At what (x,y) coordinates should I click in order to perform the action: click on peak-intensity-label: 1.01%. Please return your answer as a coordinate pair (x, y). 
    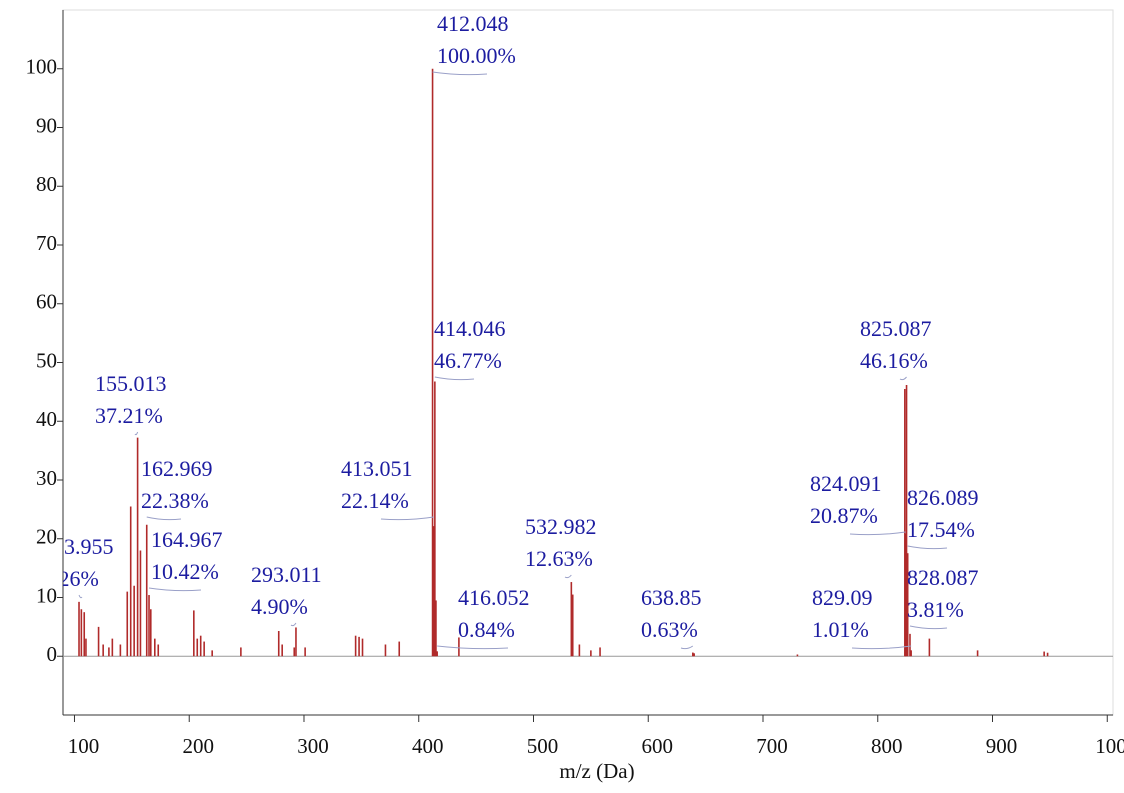
    Looking at the image, I should click on (840, 629).